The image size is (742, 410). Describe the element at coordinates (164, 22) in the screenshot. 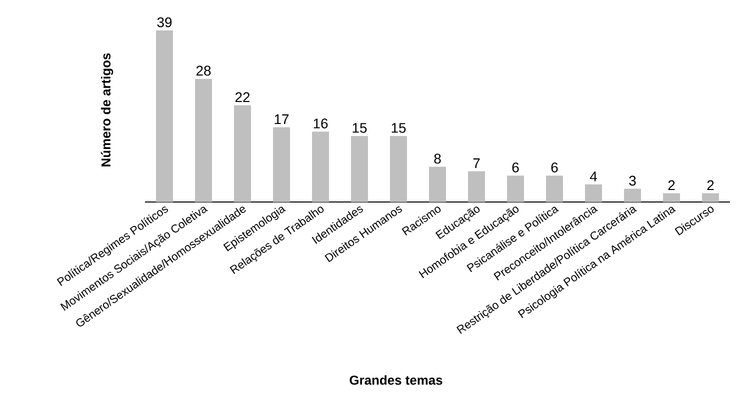

I see `data-label: 39` at that location.